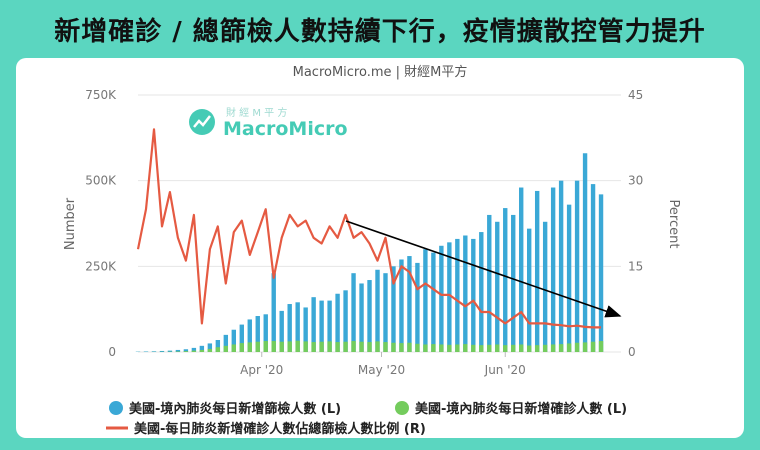 This screenshot has height=450, width=760. What do you see at coordinates (635, 266) in the screenshot?
I see `y2-tick-label: 15` at bounding box center [635, 266].